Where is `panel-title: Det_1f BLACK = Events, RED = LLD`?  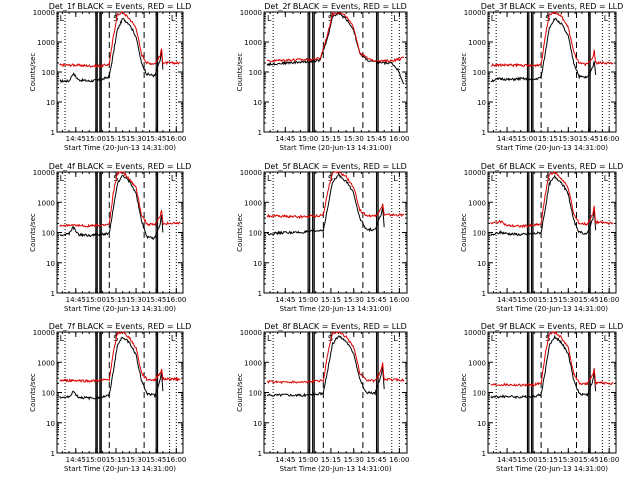 panel-title: Det_1f BLACK = Events, RED = LLD is located at coordinates (120, 6).